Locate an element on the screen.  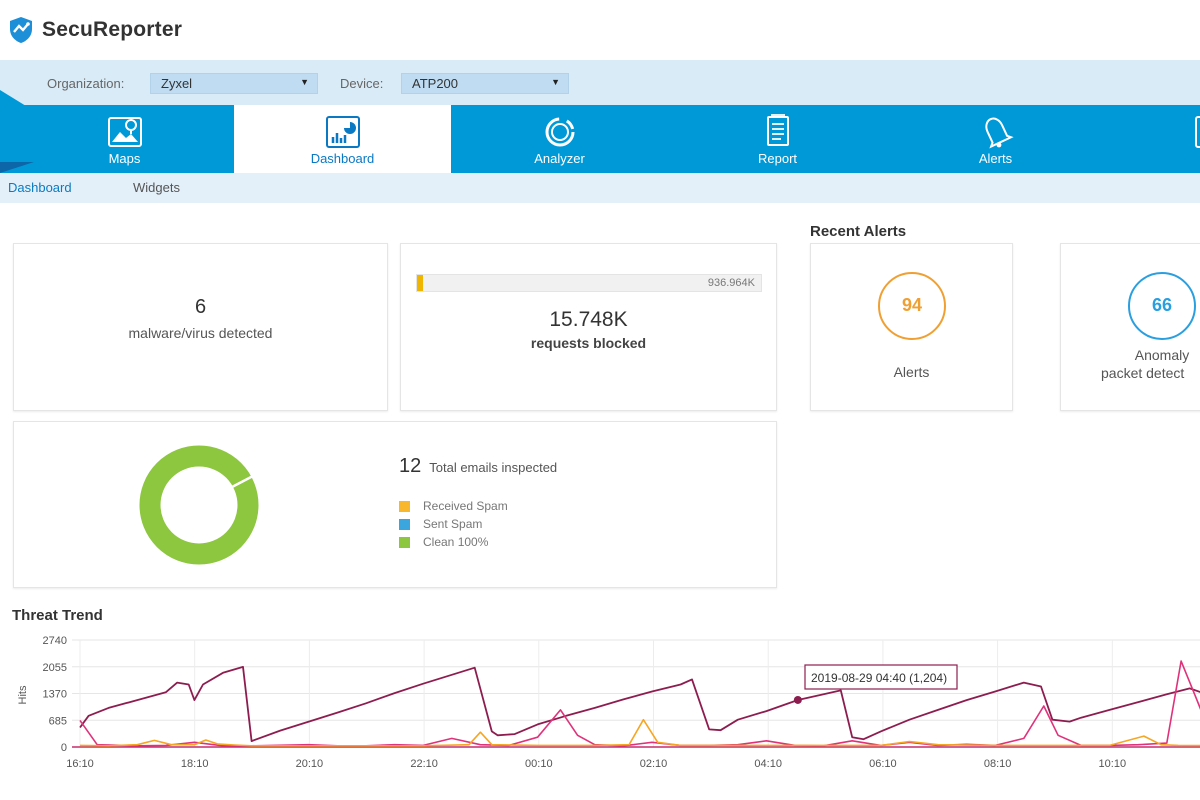
email-donut-chart is located at coordinates (199, 505).